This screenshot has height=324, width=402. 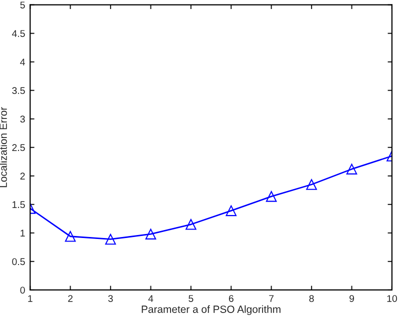 What do you see at coordinates (18, 204) in the screenshot?
I see `y-tick-label: 1.5` at bounding box center [18, 204].